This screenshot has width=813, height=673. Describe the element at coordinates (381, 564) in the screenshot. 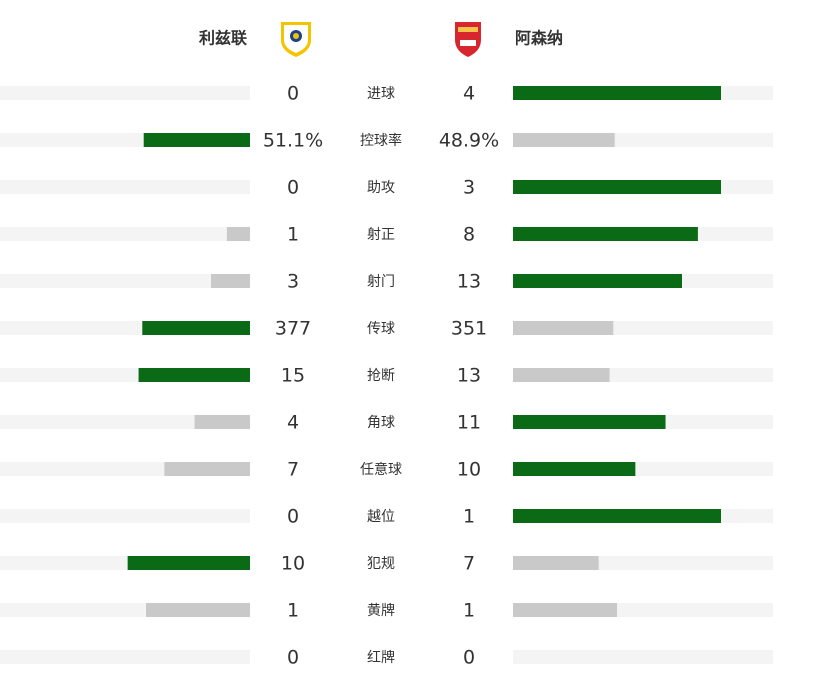

I see `stat-label: 犯规` at that location.